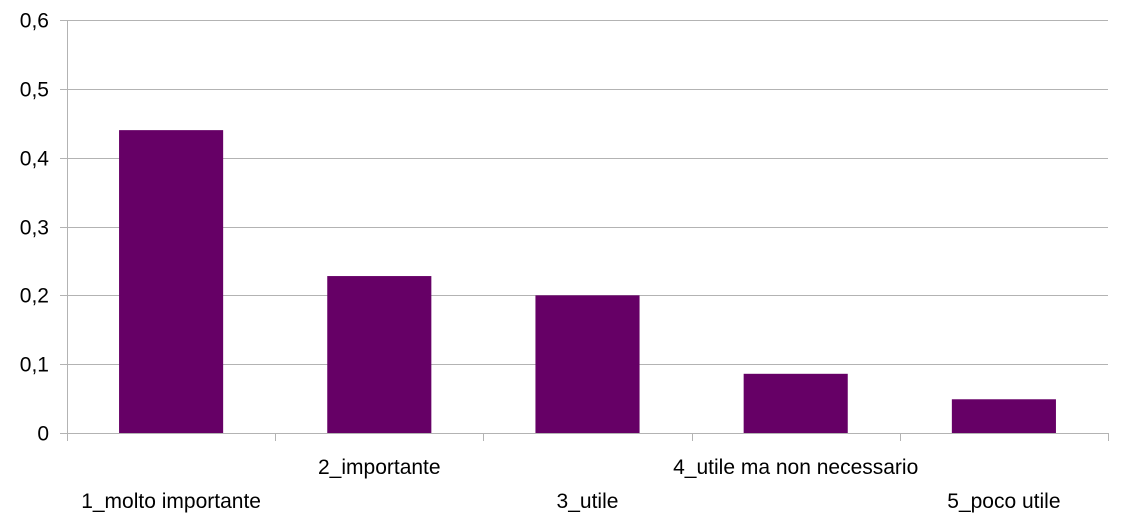 This screenshot has height=518, width=1125. What do you see at coordinates (379, 467) in the screenshot?
I see `x-category-label: 2_importante` at bounding box center [379, 467].